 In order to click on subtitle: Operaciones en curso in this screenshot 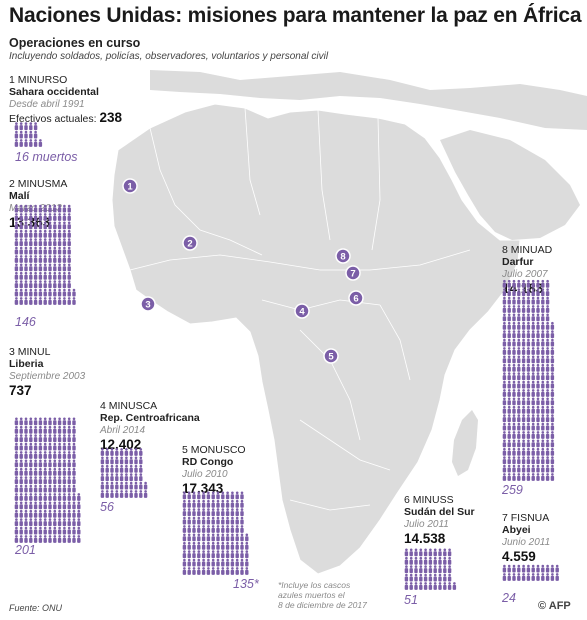, I will do `click(75, 43)`.